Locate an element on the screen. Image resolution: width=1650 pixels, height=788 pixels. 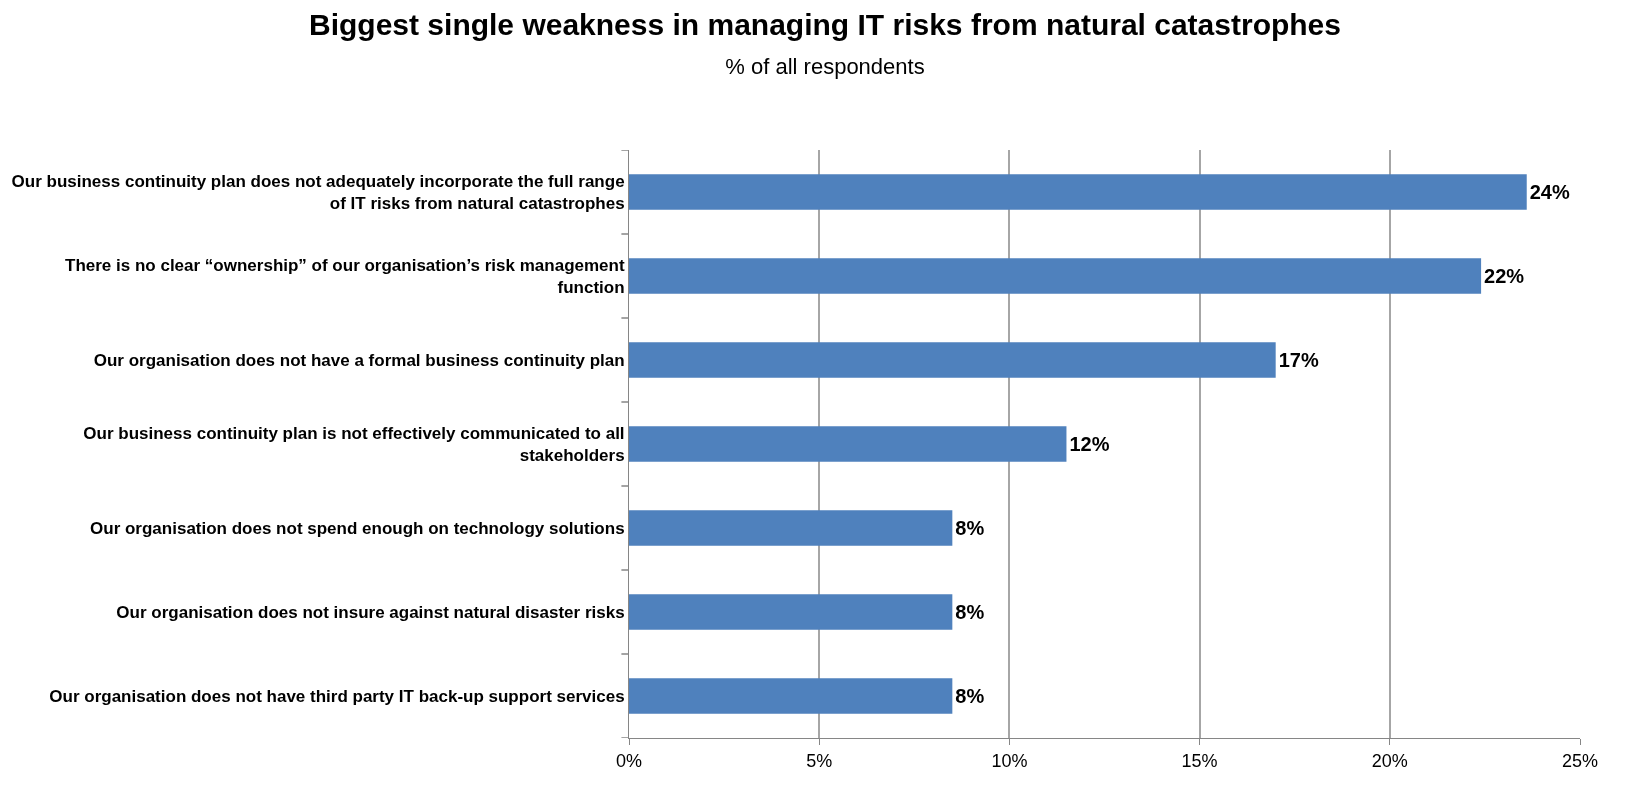
y-tick-label: There is no clear “ownership” of our organisation’s risk management function is located at coordinates (345, 276).